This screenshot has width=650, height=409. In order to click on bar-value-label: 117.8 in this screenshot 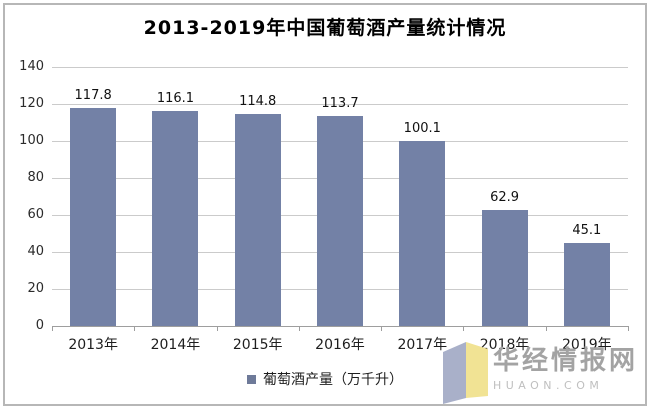, I will do `click(93, 96)`.